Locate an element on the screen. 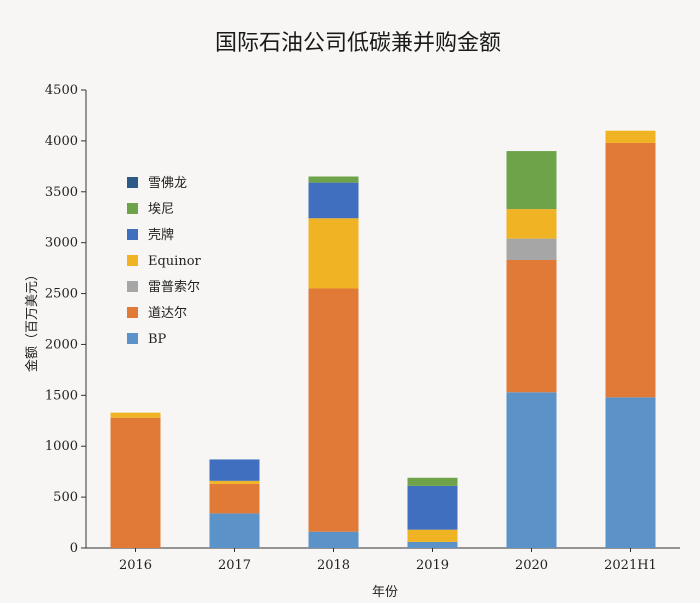  y-tick-label: 0 is located at coordinates (74, 548).